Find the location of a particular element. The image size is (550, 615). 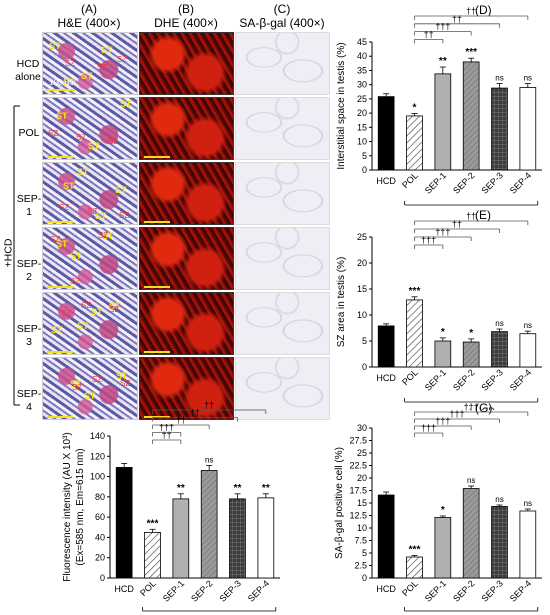

x-tick-label-D: SEP-2 is located at coordinates (463, 182).